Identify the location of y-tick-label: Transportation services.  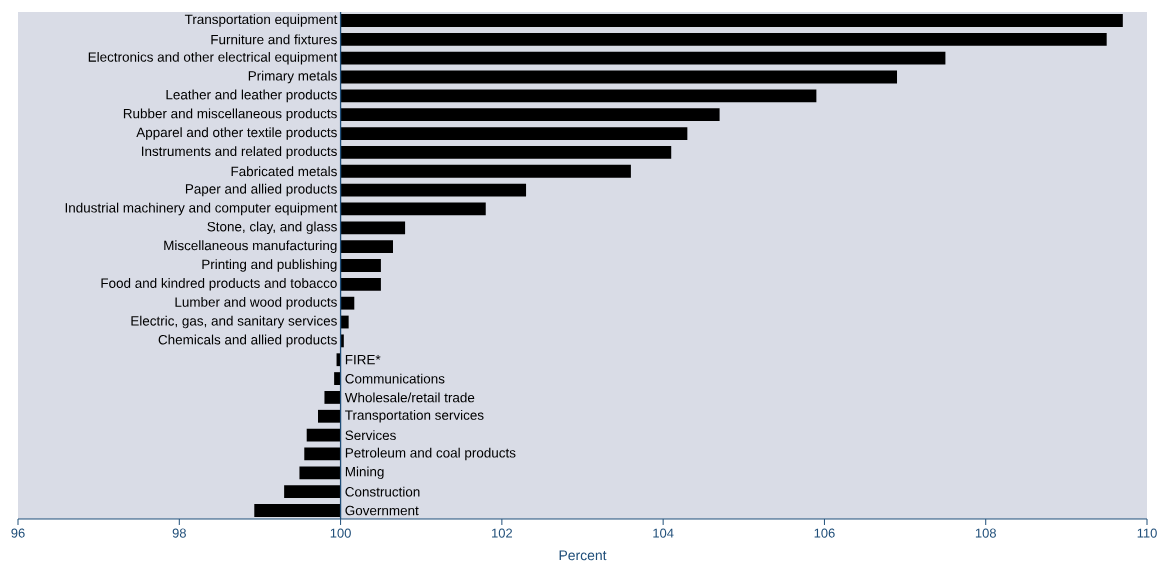
(414, 416).